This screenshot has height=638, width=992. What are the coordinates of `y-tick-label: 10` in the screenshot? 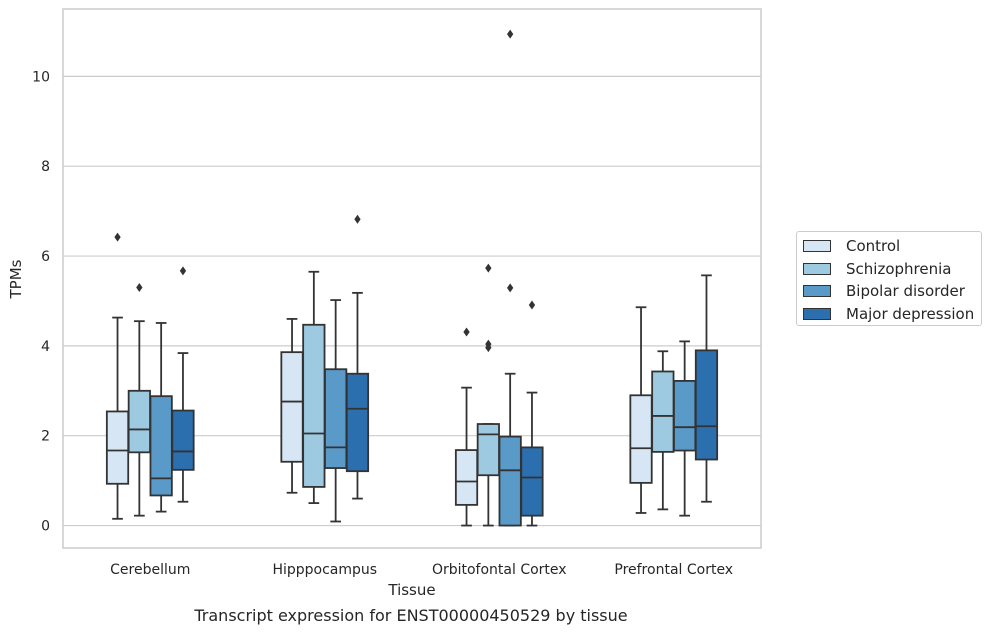 It's located at (41, 77).